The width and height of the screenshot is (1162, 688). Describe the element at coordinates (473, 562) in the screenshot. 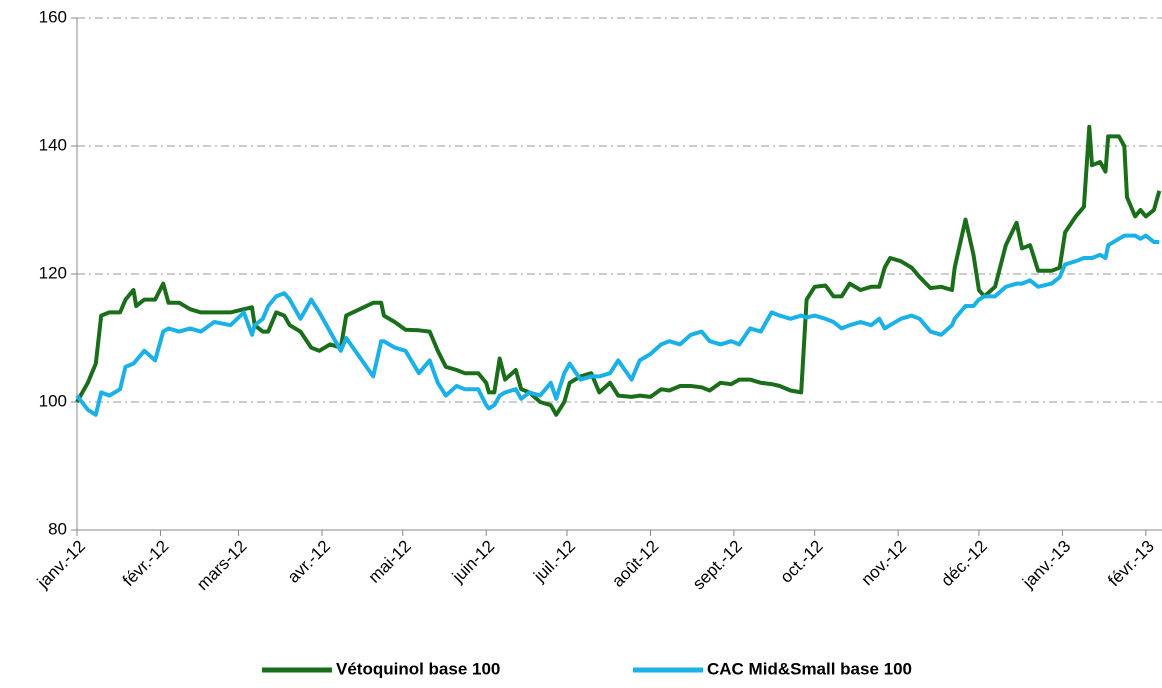

I see `x-tick-label: juin-12` at that location.